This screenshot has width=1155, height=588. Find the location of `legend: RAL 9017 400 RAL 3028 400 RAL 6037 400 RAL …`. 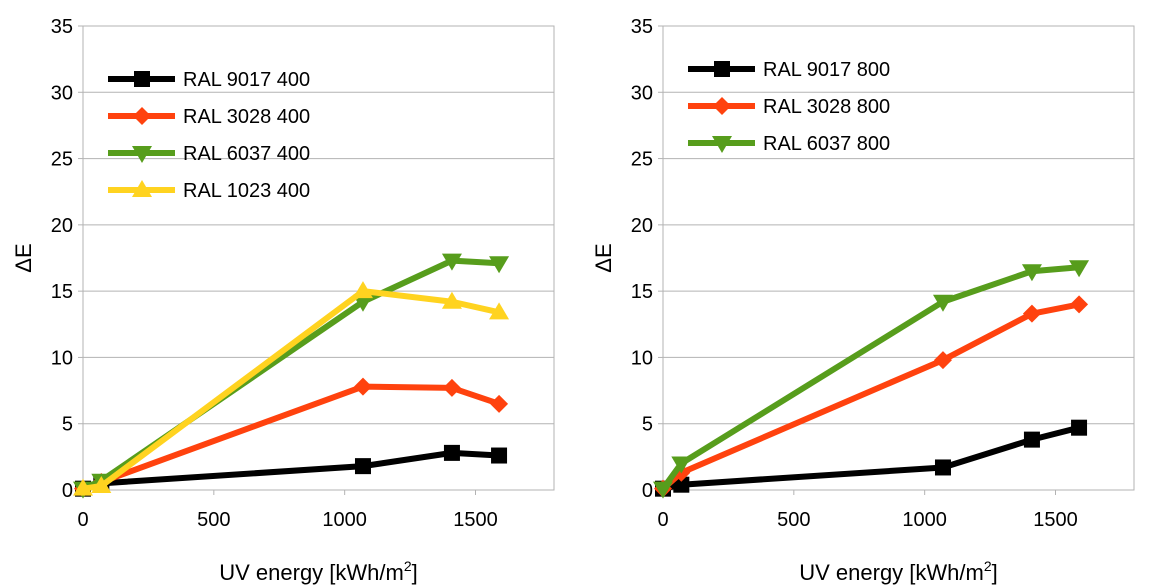

legend: RAL 9017 400 RAL 3028 400 RAL 6037 400 RAL … is located at coordinates (209, 135).